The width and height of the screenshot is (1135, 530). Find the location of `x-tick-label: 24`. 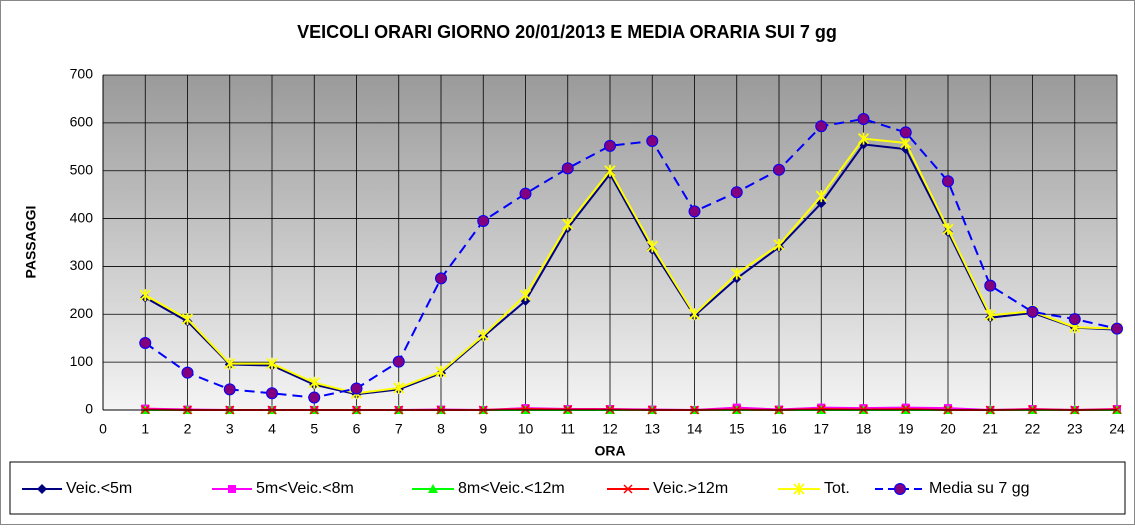

x-tick-label: 24 is located at coordinates (1117, 429).